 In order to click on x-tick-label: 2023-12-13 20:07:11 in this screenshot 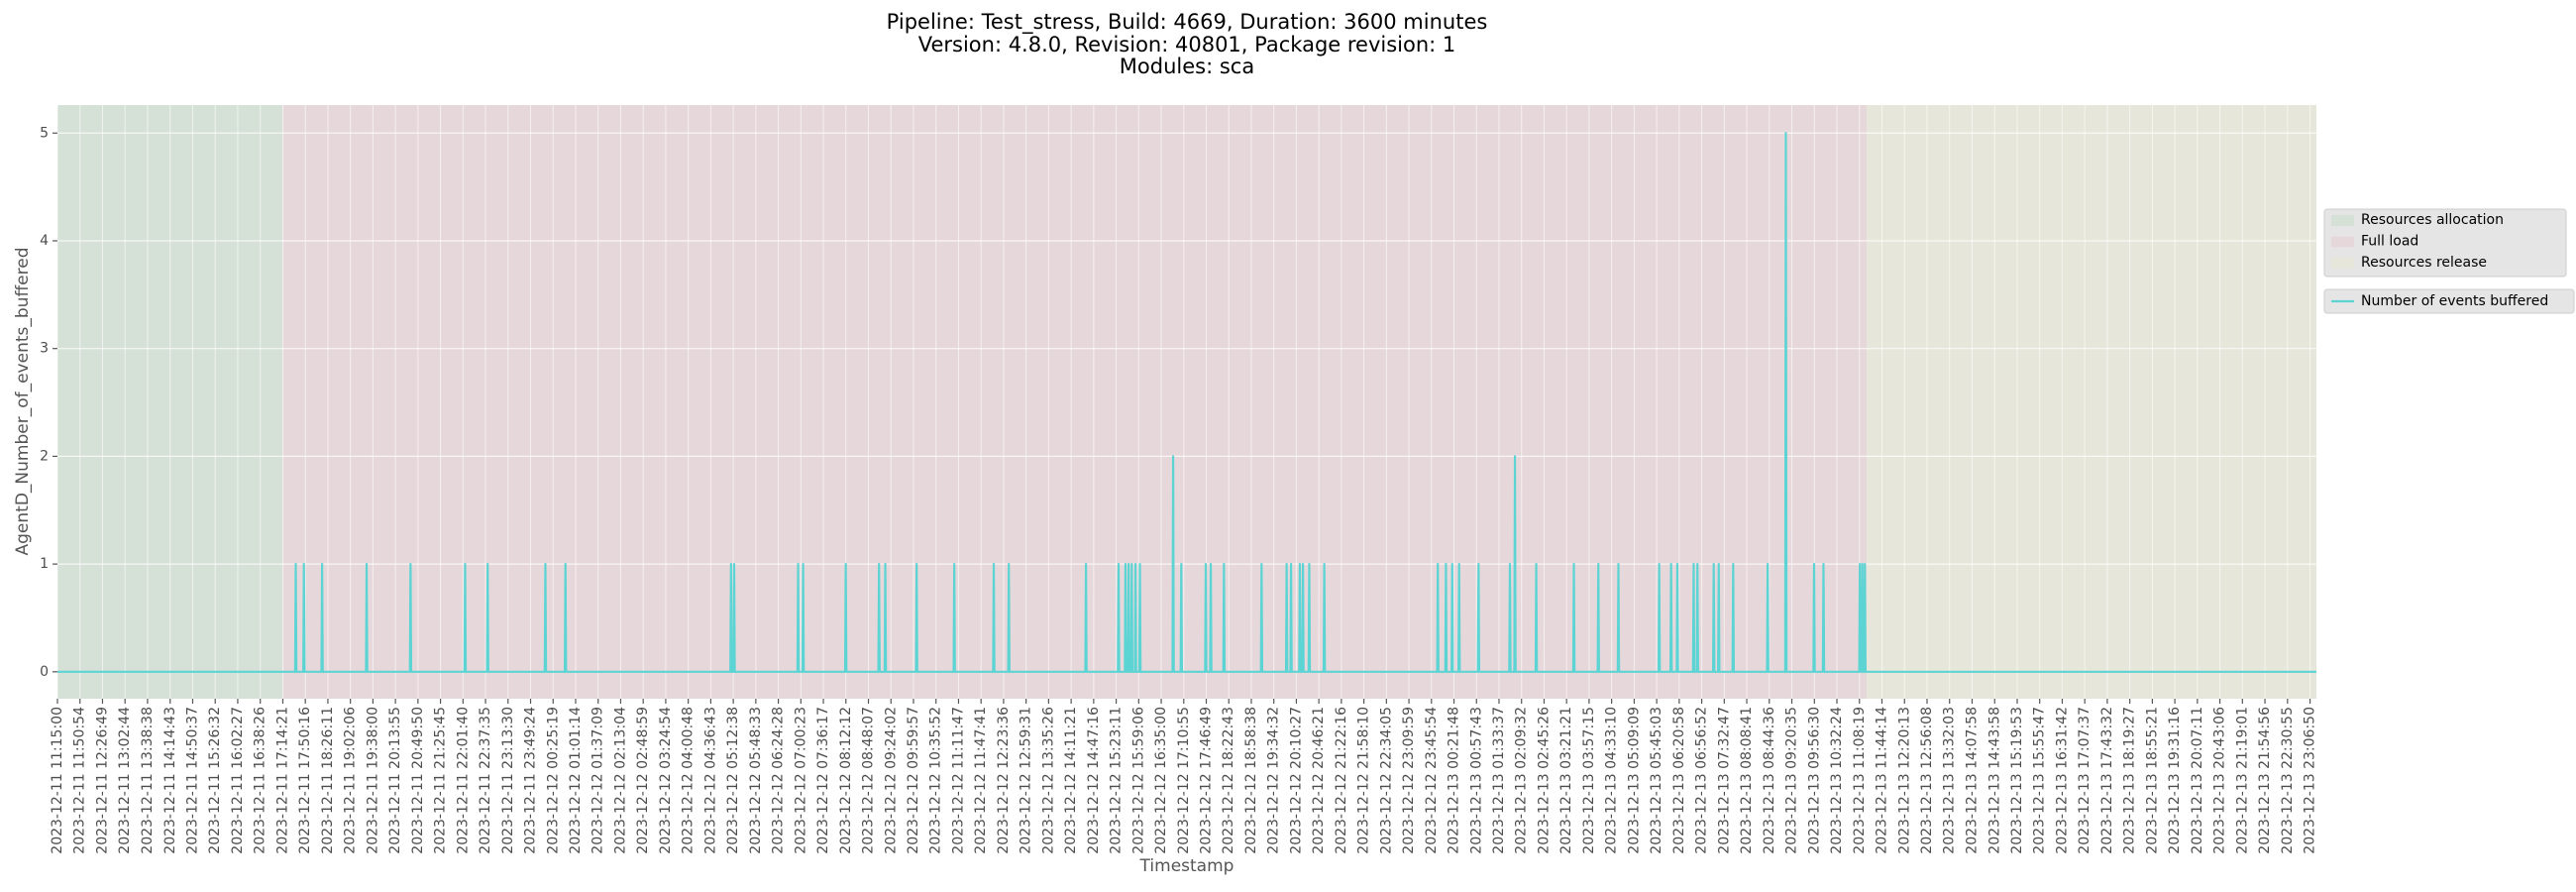, I will do `click(2198, 780)`.